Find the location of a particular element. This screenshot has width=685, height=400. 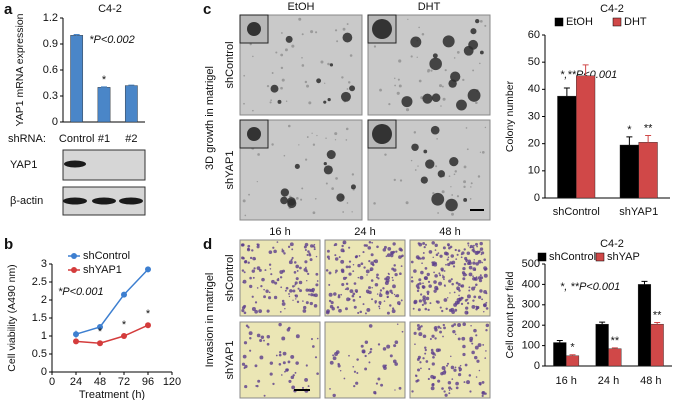

legend-label: shYAP is located at coordinates (623, 257).